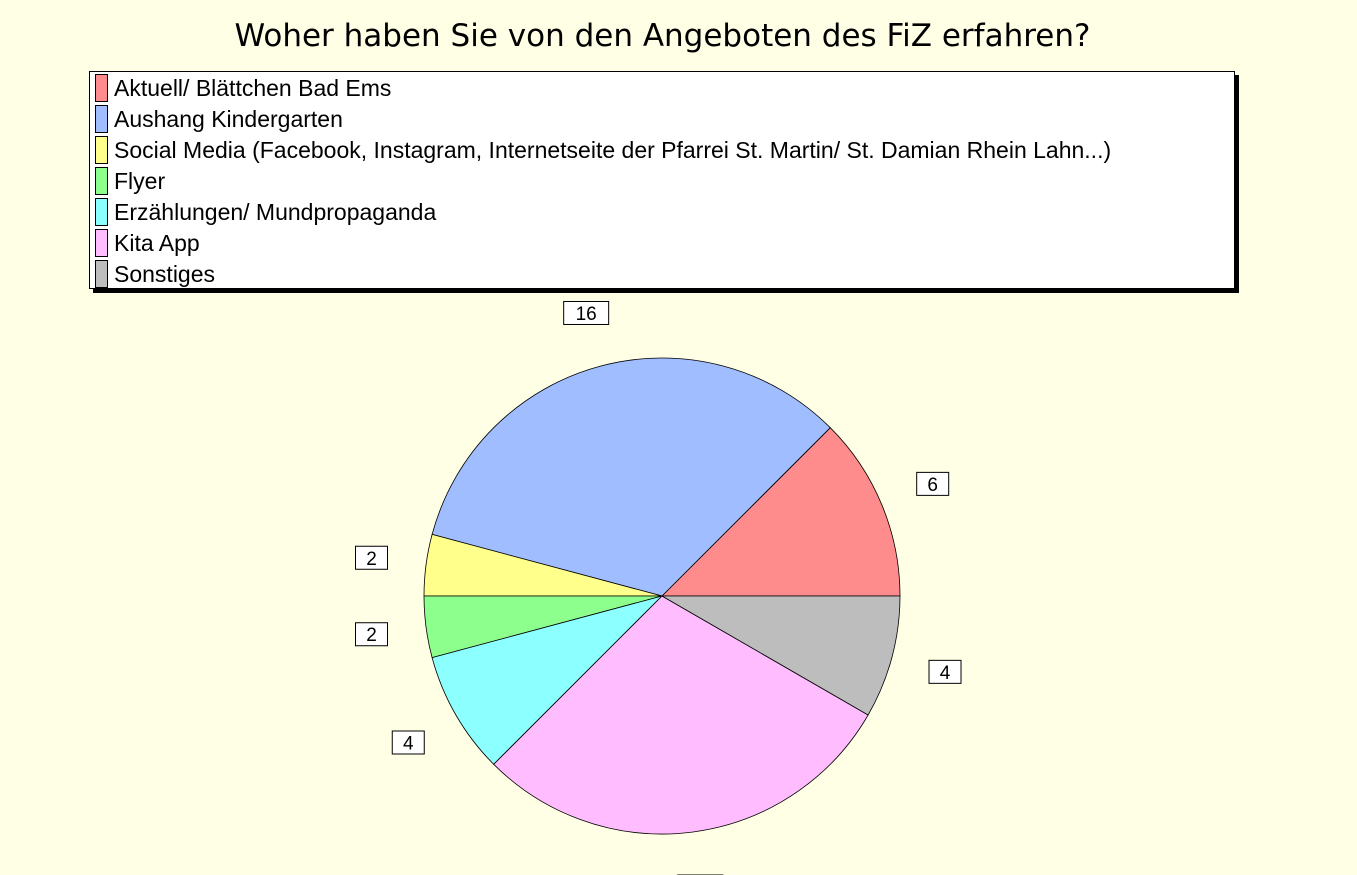 Image resolution: width=1357 pixels, height=875 pixels. I want to click on legend-item: Erzählungen/ Mundpropaganda, so click(265, 212).